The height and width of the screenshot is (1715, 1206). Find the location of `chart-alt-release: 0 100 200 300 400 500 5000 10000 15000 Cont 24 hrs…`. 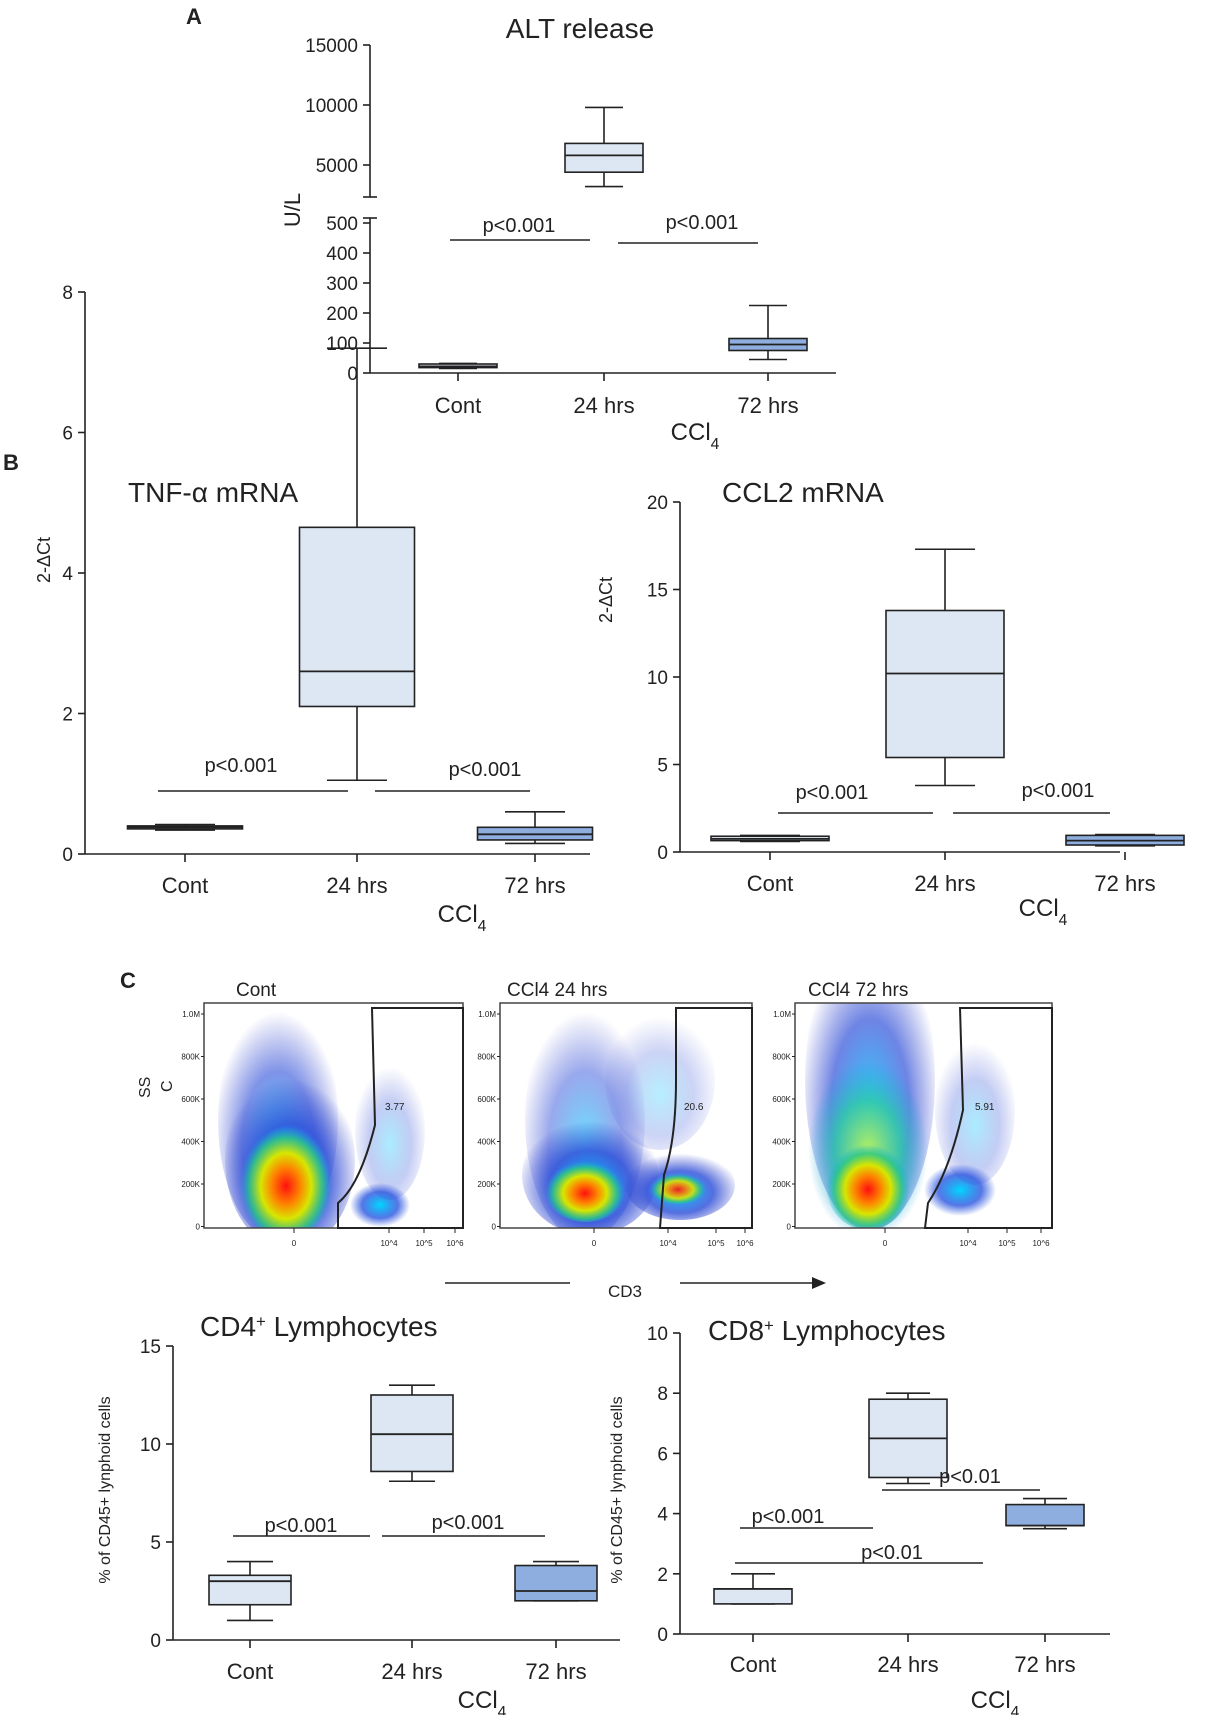

chart-alt-release: 0 100 200 300 400 500 5000 10000 15000 Cont 24 hrs… is located at coordinates (558, 233).